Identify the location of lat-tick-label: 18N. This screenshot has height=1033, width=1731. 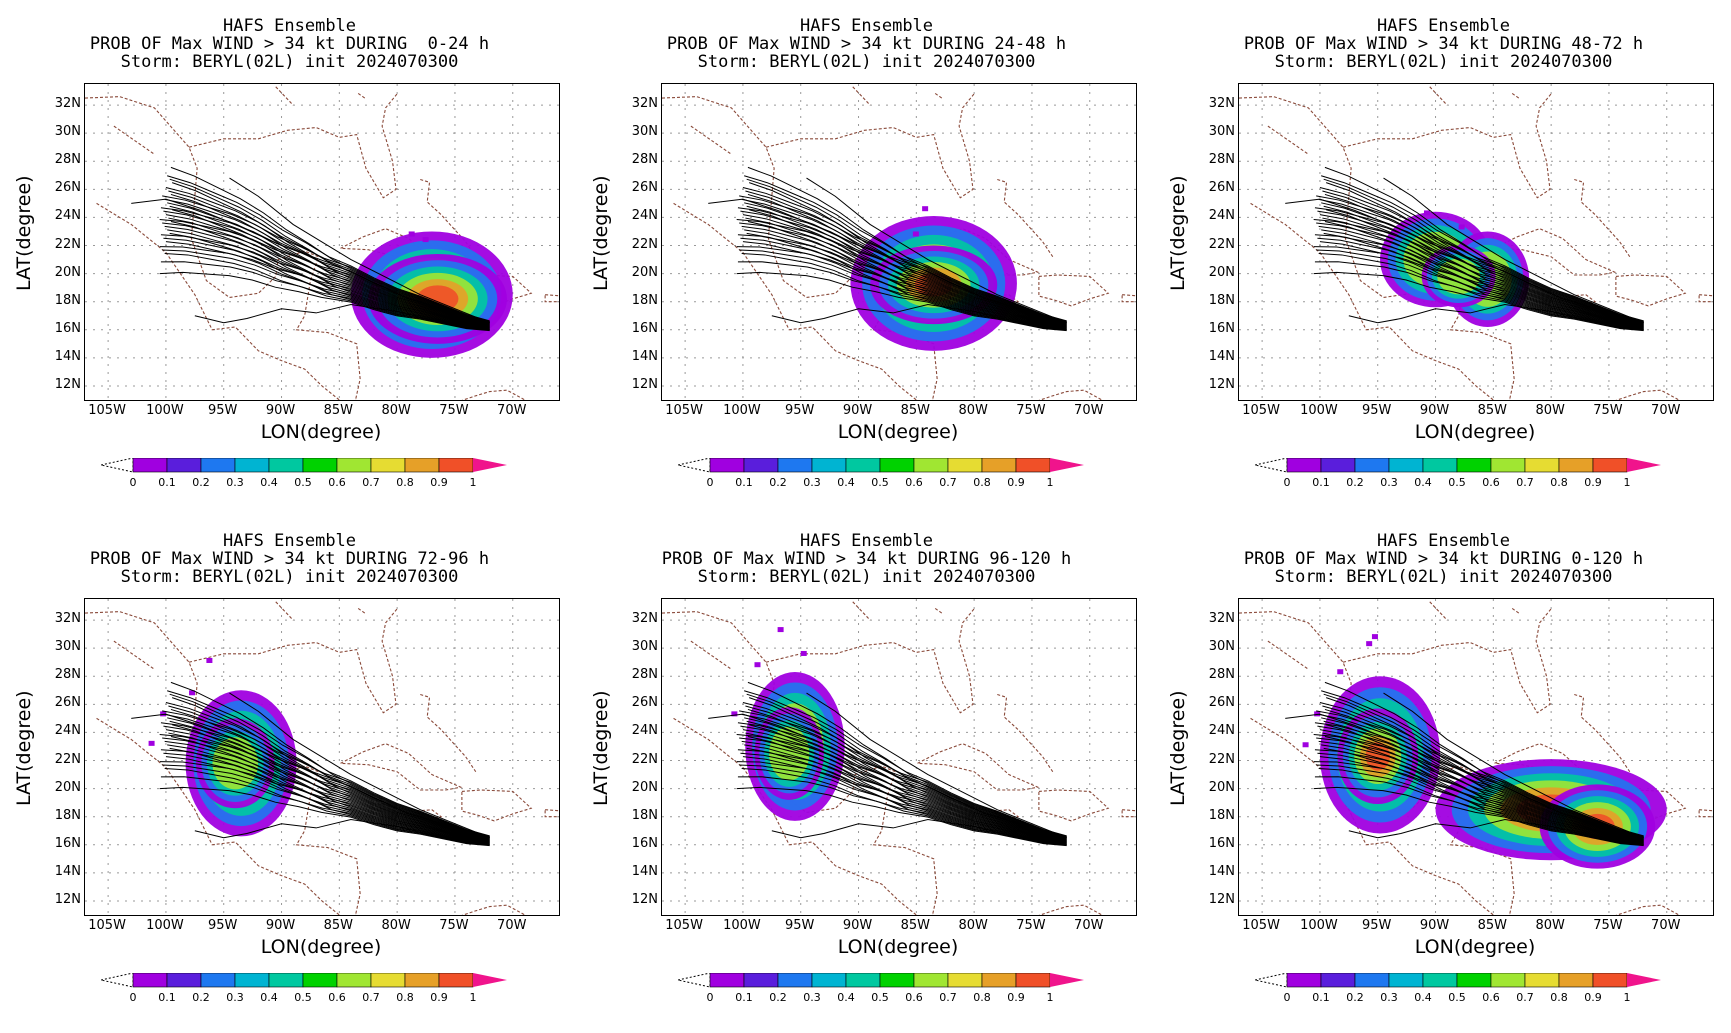
(644, 300).